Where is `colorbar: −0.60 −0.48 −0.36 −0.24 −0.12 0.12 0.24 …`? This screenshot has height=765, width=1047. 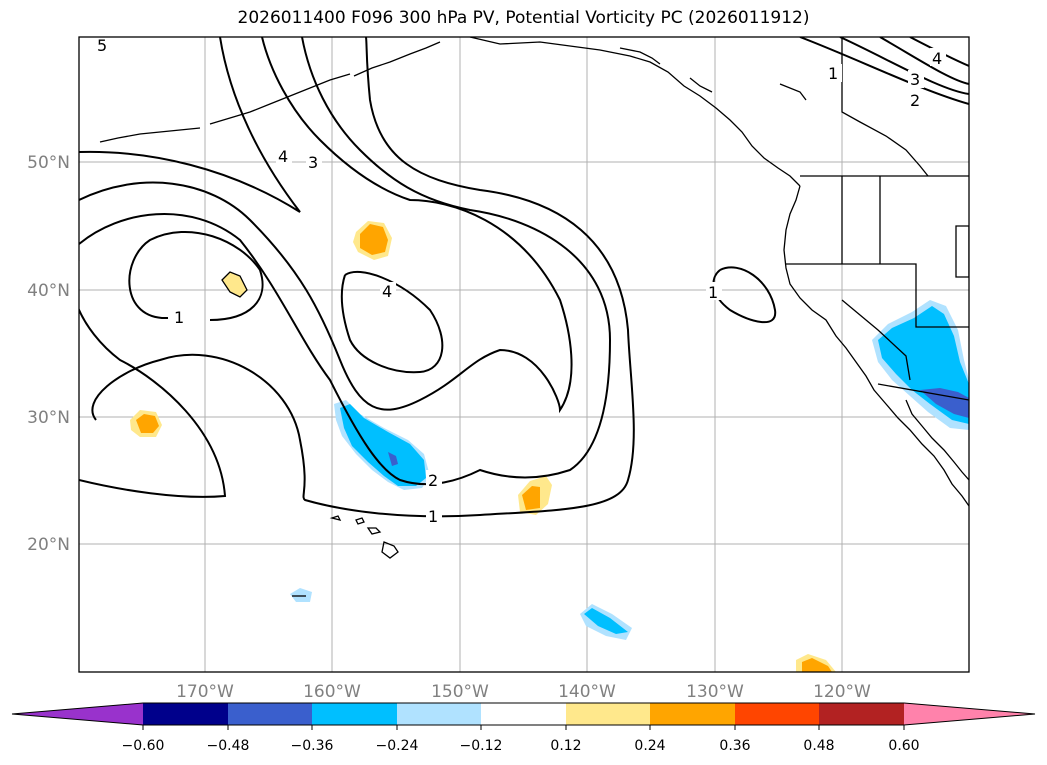
colorbar: −0.60 −0.48 −0.36 −0.24 −0.12 0.12 0.24 … is located at coordinates (523, 728).